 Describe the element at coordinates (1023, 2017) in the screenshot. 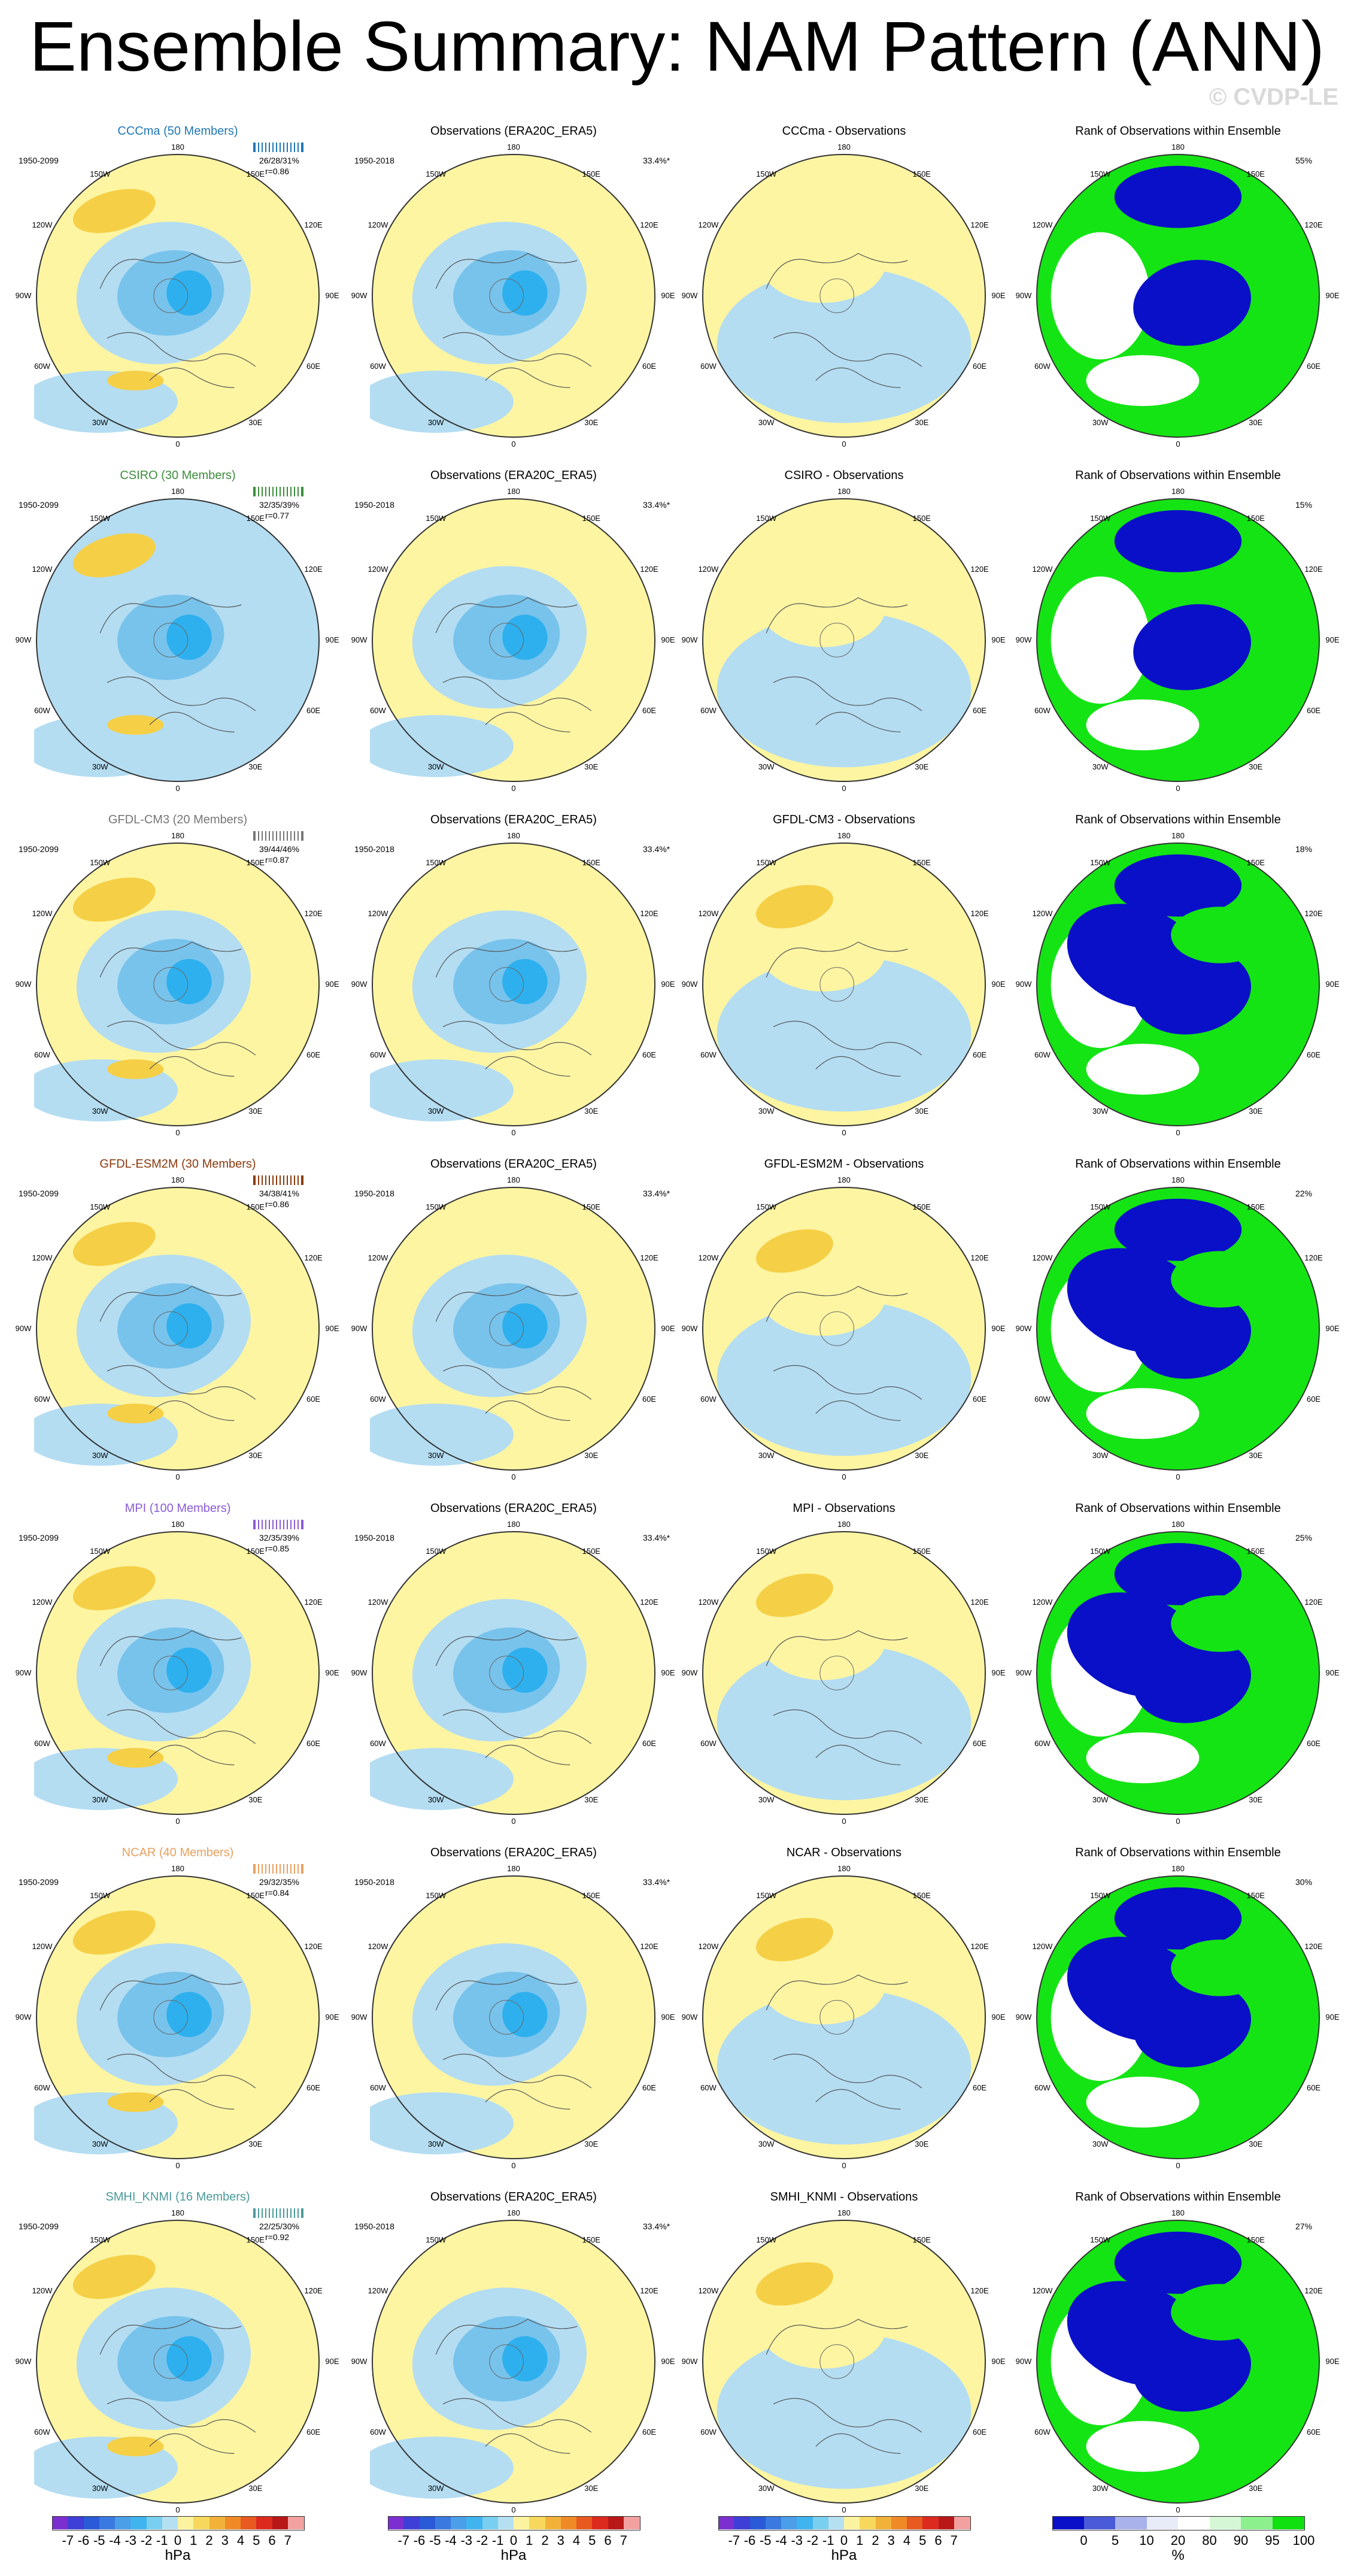

I see `lon-label-90W: 90W` at that location.